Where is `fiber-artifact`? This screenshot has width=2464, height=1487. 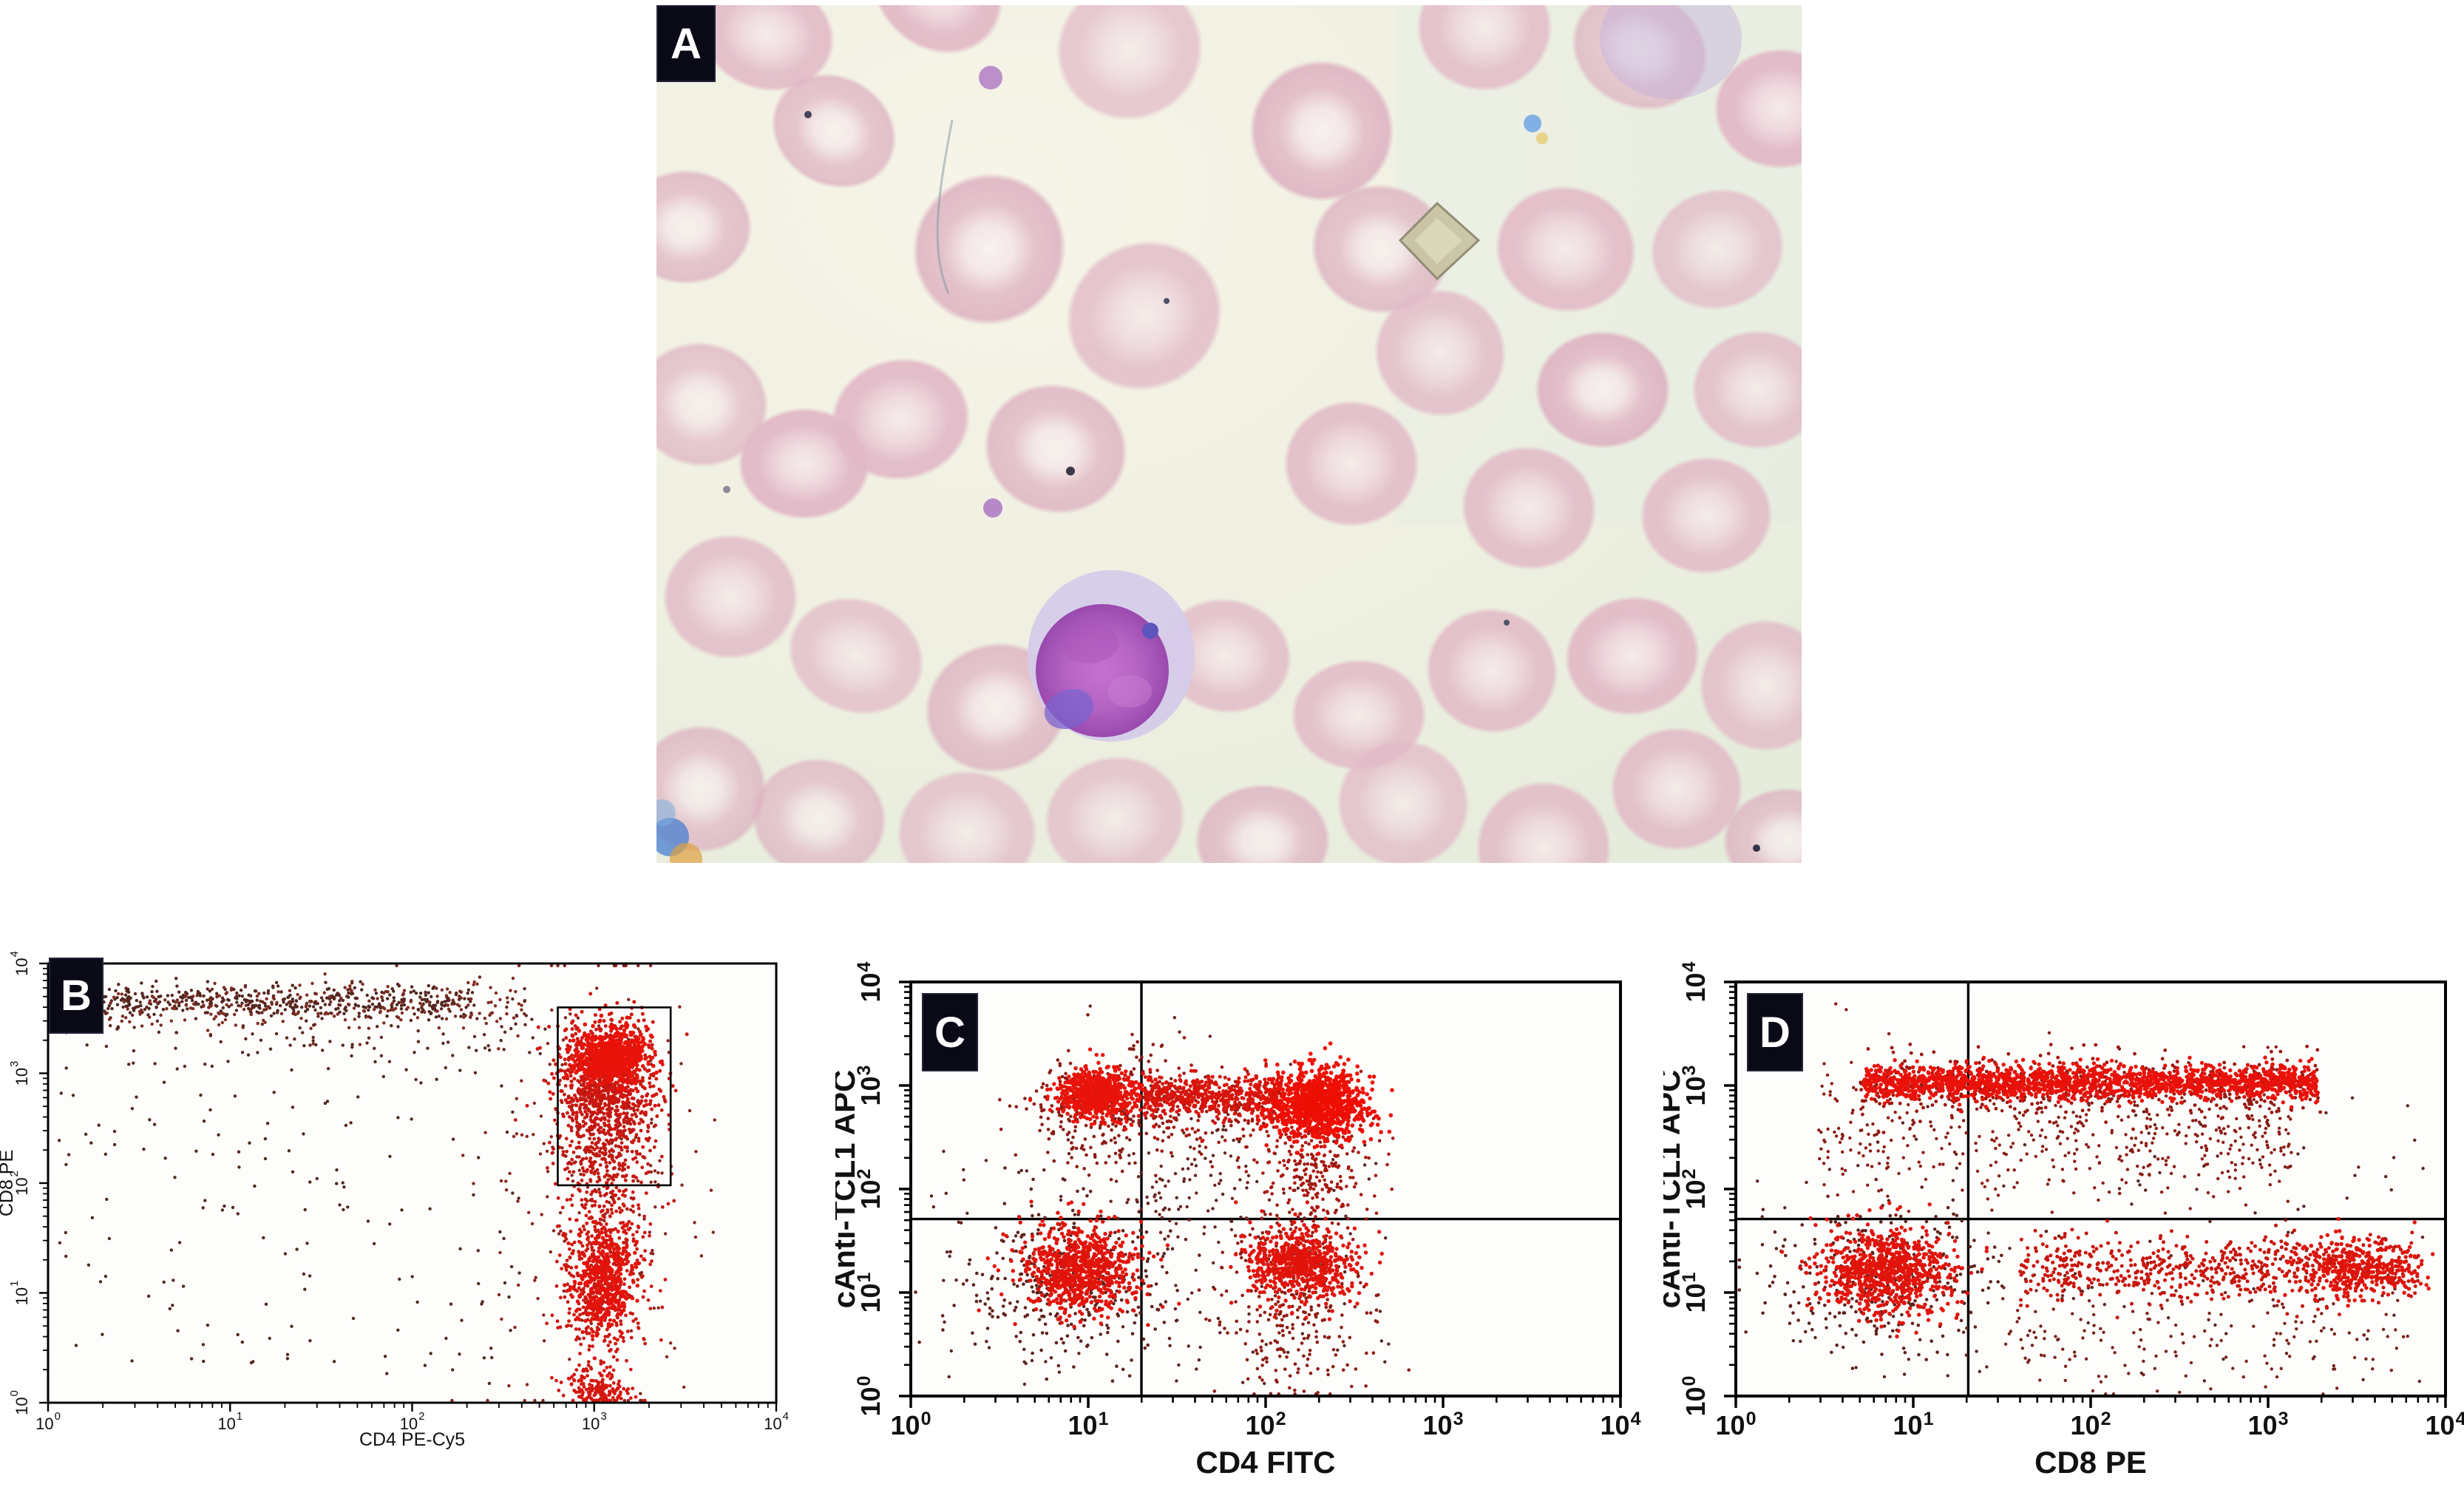 fiber-artifact is located at coordinates (945, 206).